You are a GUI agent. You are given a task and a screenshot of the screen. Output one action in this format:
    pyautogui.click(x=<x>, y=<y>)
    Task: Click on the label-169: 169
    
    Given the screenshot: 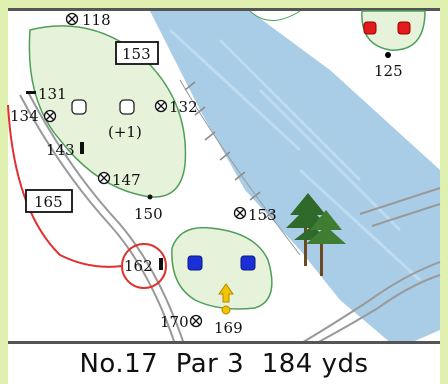 What is the action you would take?
    pyautogui.click(x=228, y=328)
    